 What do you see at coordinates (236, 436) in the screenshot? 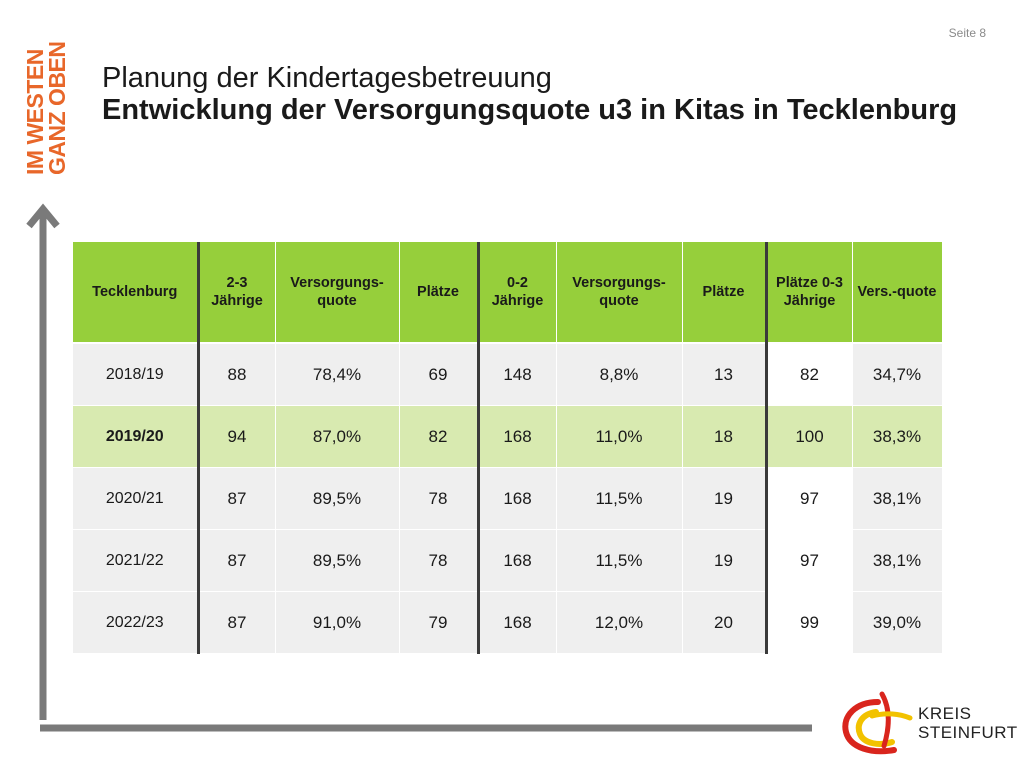
I see `table-cell: 94` at bounding box center [236, 436].